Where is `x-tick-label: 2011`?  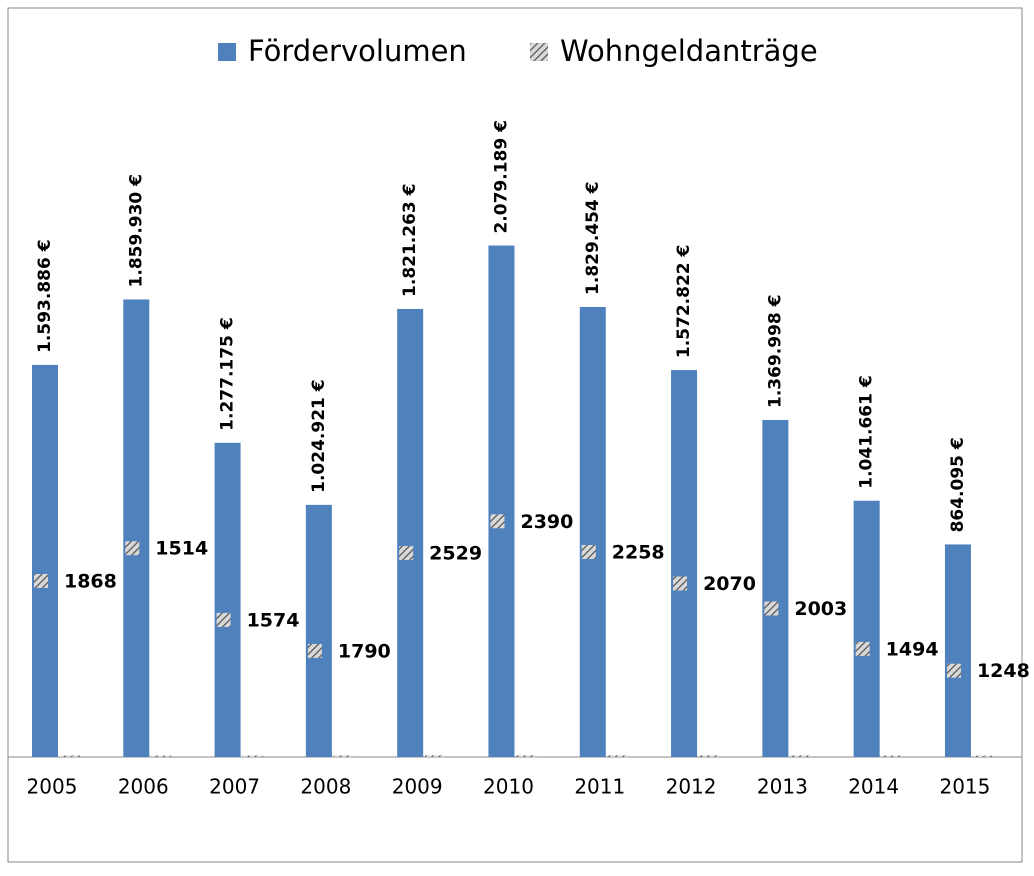
x-tick-label: 2011 is located at coordinates (599, 787).